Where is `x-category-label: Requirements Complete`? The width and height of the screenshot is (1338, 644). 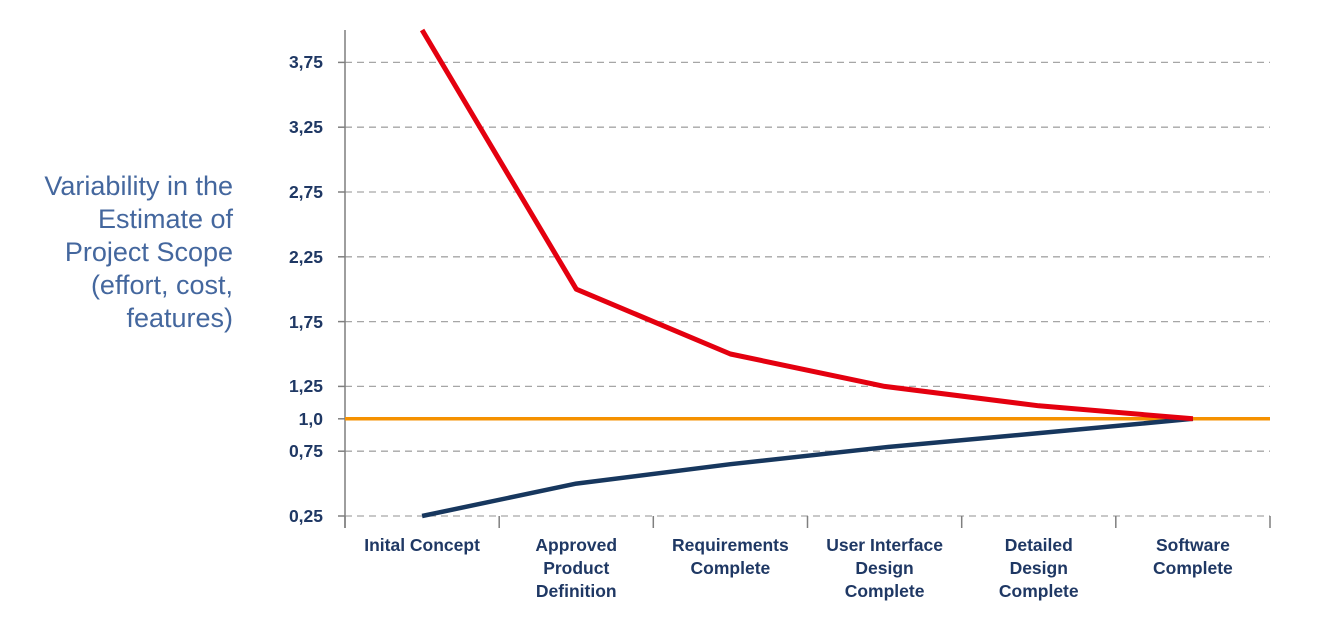
x-category-label: Requirements Complete is located at coordinates (730, 556).